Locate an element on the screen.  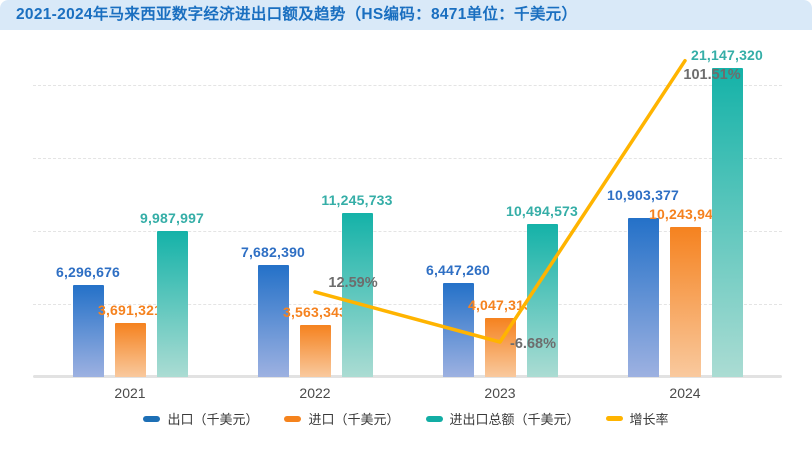
legend-item-total: 进出口总额（千美元） is located at coordinates (502, 418).